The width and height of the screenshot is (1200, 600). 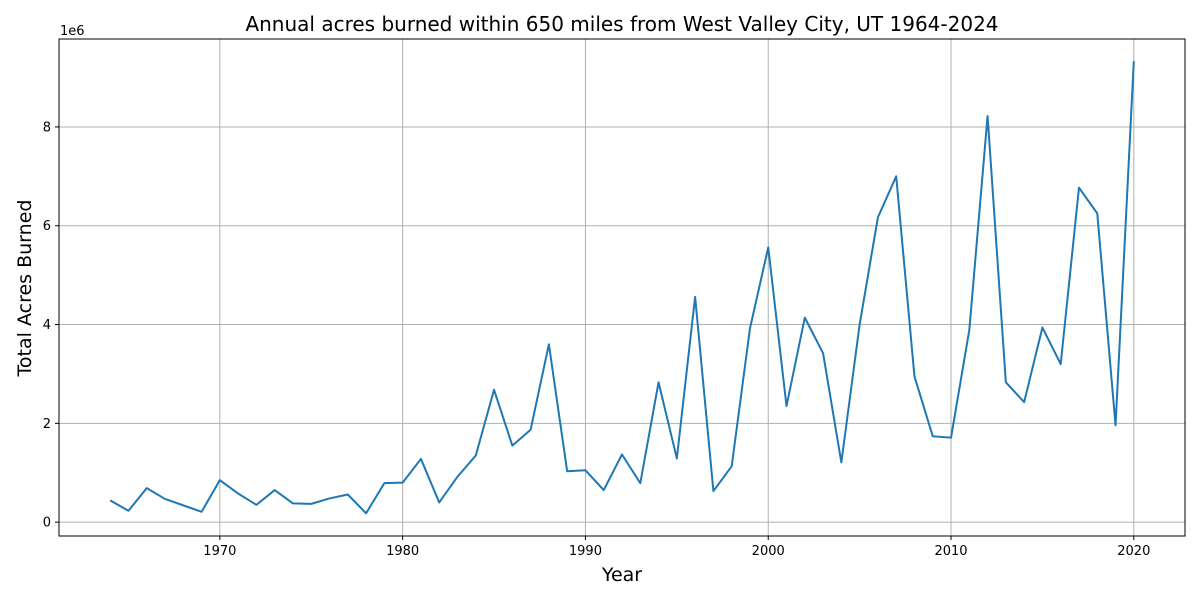 I want to click on x-tick-label: 2020, so click(x=1133, y=551).